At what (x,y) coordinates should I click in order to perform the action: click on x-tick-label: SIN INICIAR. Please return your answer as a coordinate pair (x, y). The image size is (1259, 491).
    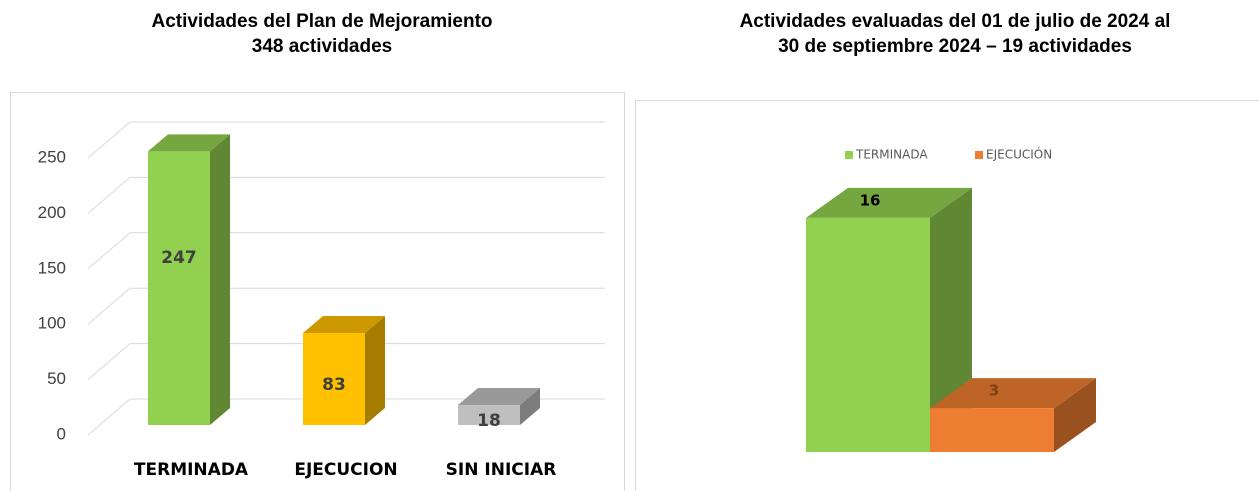
    Looking at the image, I should click on (501, 470).